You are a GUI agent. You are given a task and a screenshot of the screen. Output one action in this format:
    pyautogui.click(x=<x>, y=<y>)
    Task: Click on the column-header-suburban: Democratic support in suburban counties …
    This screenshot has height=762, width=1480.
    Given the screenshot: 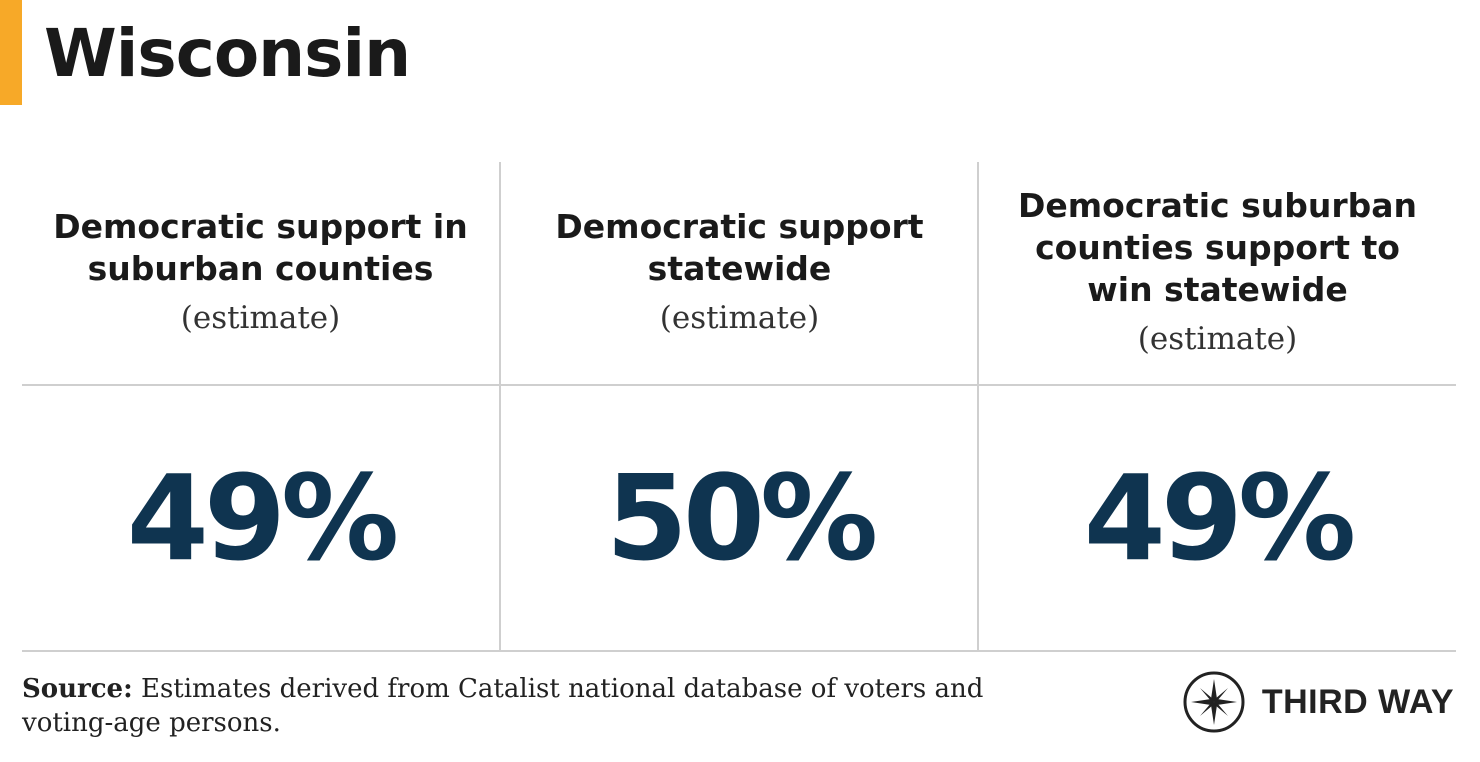 What is the action you would take?
    pyautogui.click(x=260, y=273)
    